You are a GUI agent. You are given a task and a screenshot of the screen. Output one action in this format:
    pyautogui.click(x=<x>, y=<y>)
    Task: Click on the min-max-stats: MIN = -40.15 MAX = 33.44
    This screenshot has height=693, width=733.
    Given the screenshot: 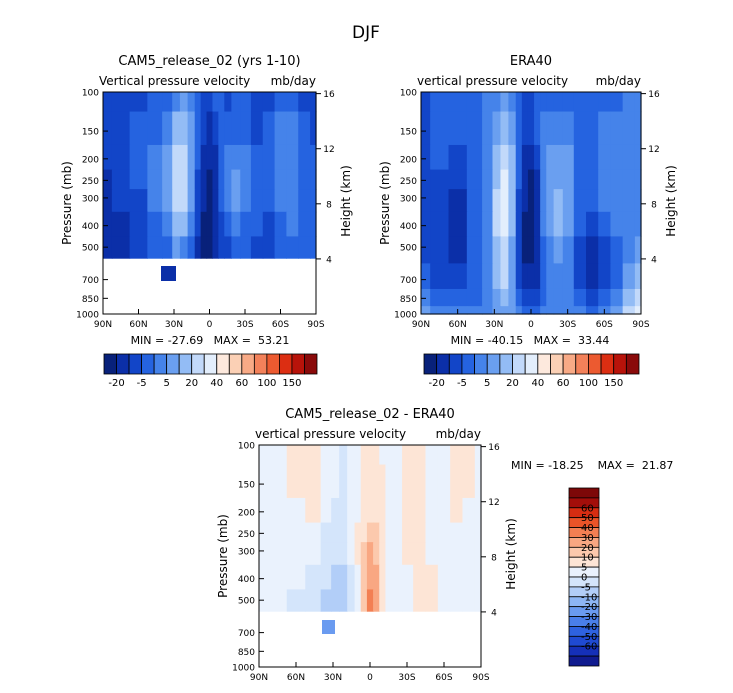 What is the action you would take?
    pyautogui.click(x=530, y=340)
    